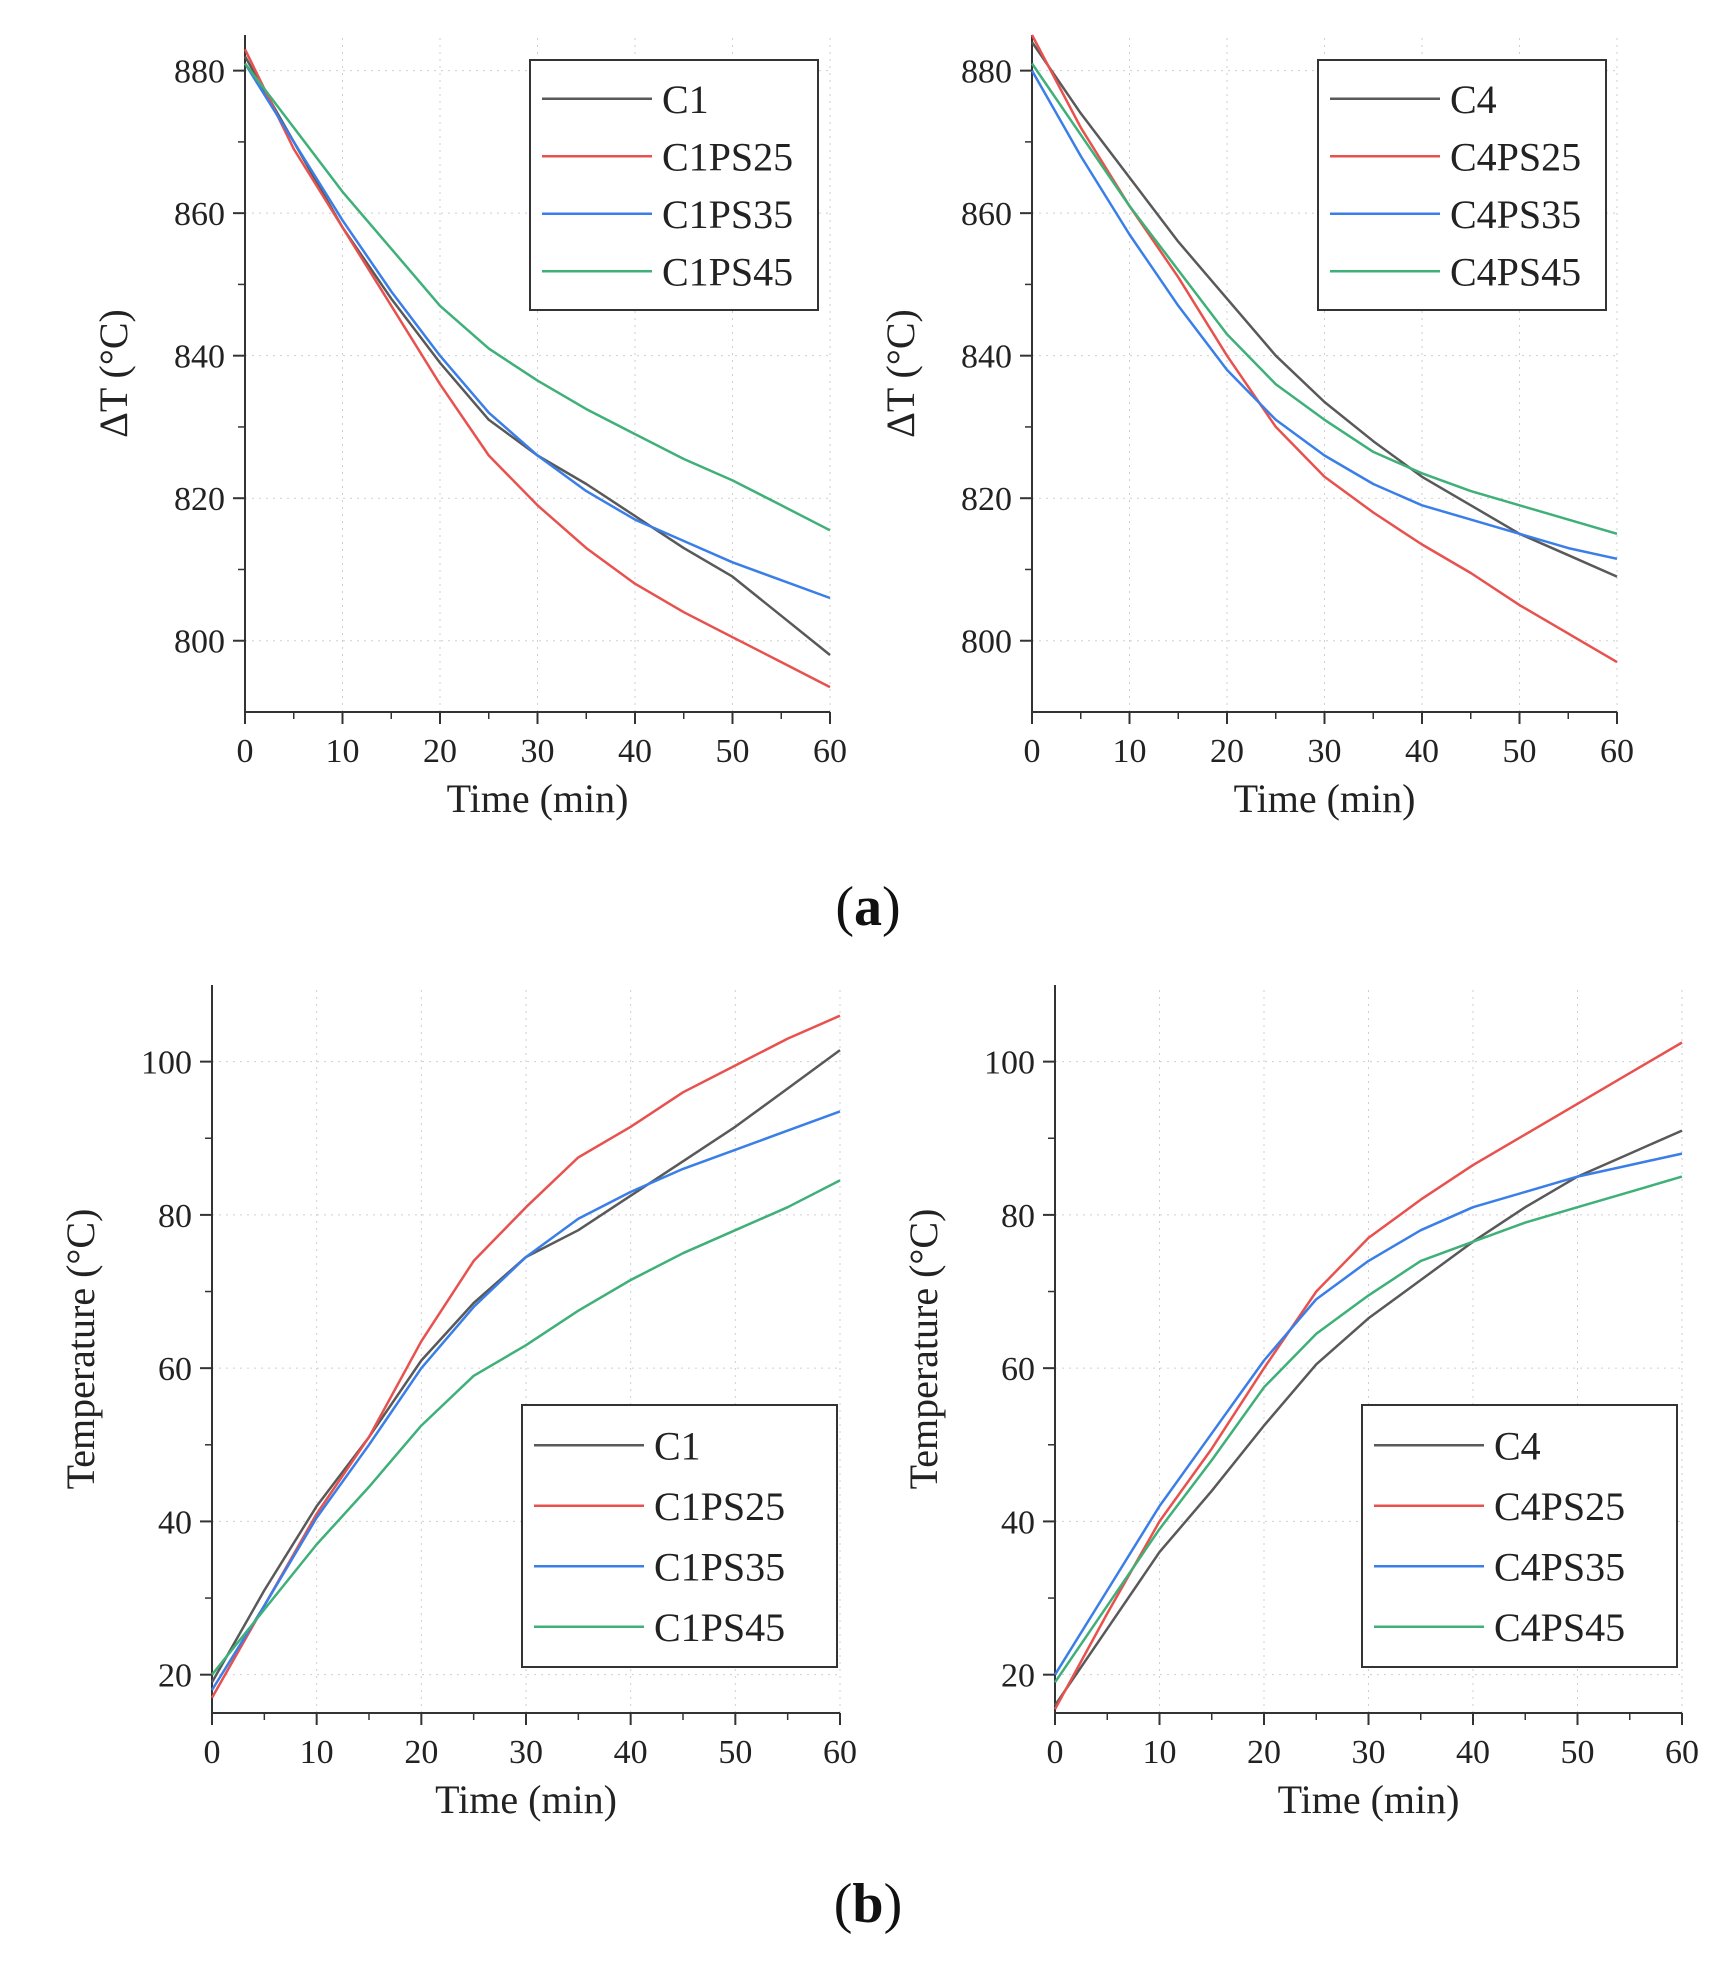  What do you see at coordinates (868, 1904) in the screenshot?
I see `panel-label-b: (b)` at bounding box center [868, 1904].